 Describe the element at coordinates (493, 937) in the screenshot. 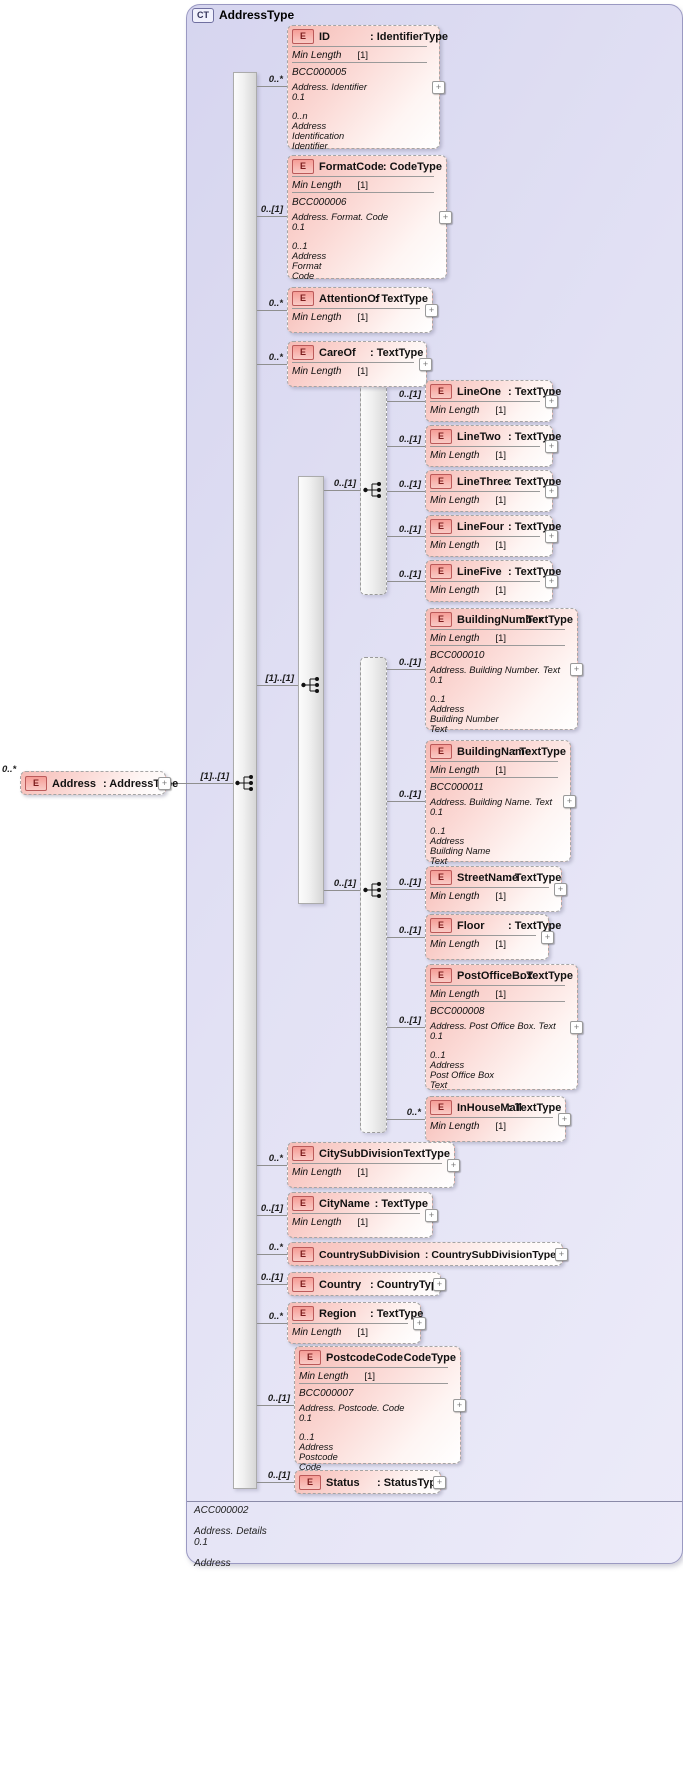

I see `element-box-floor: E Floor: TextType Min Length [1] +` at that location.